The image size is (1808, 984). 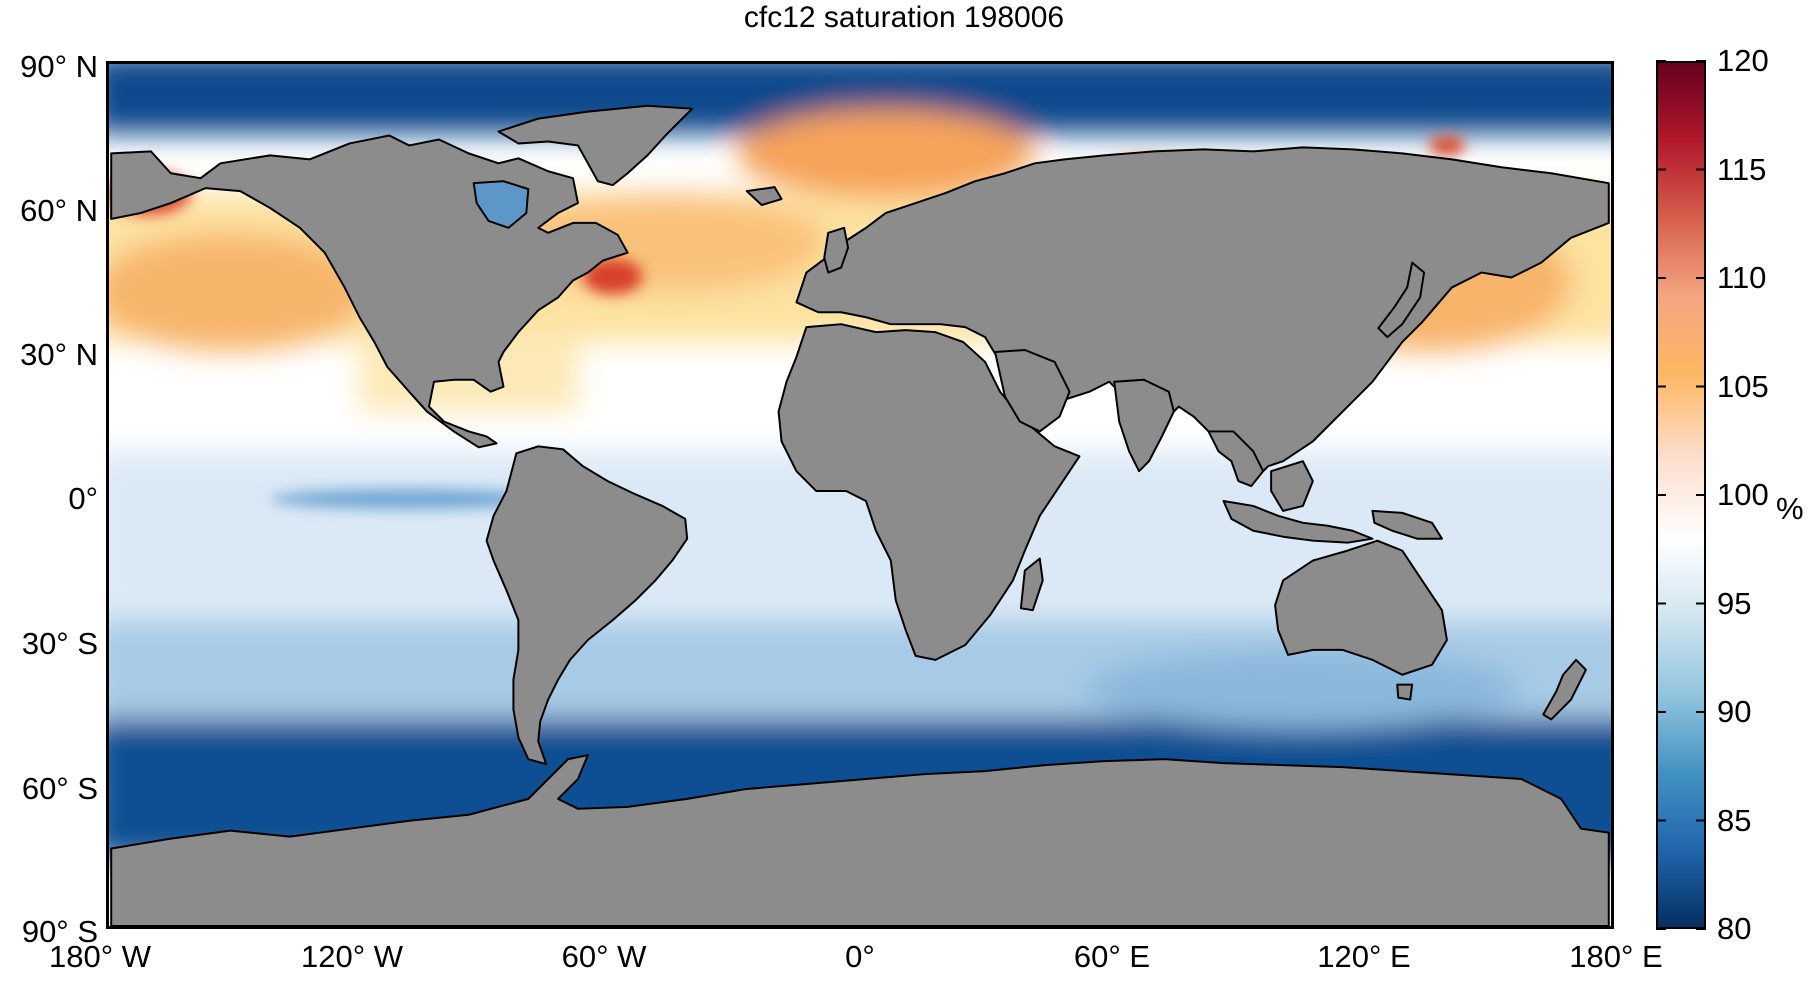 What do you see at coordinates (83, 498) in the screenshot?
I see `lat-label: 0°` at bounding box center [83, 498].